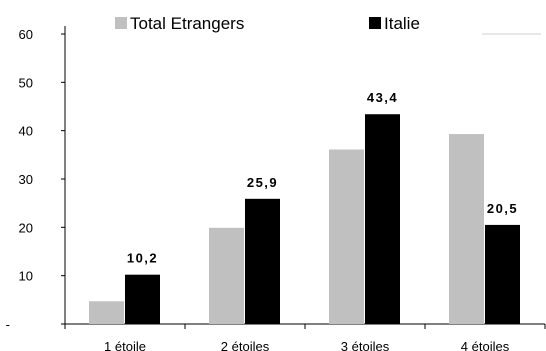 Image resolution: width=546 pixels, height=351 pixels. Describe the element at coordinates (26, 131) in the screenshot. I see `y-tick-label: 40` at that location.